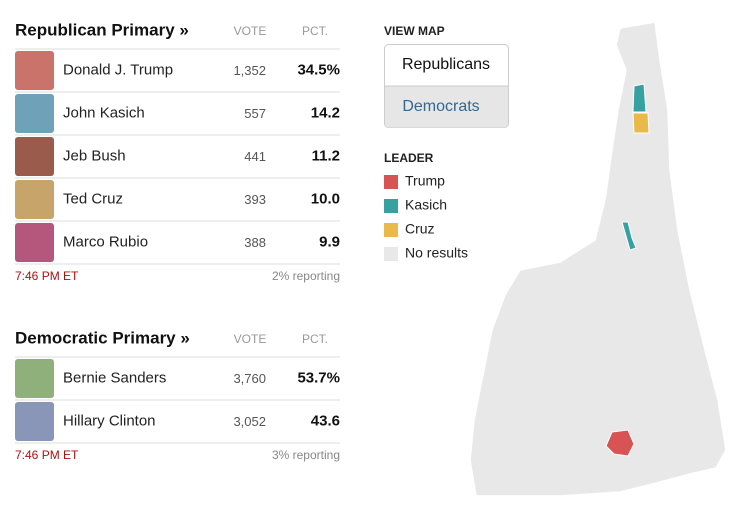  Describe the element at coordinates (249, 378) in the screenshot. I see `vote-count: 3,760` at that location.